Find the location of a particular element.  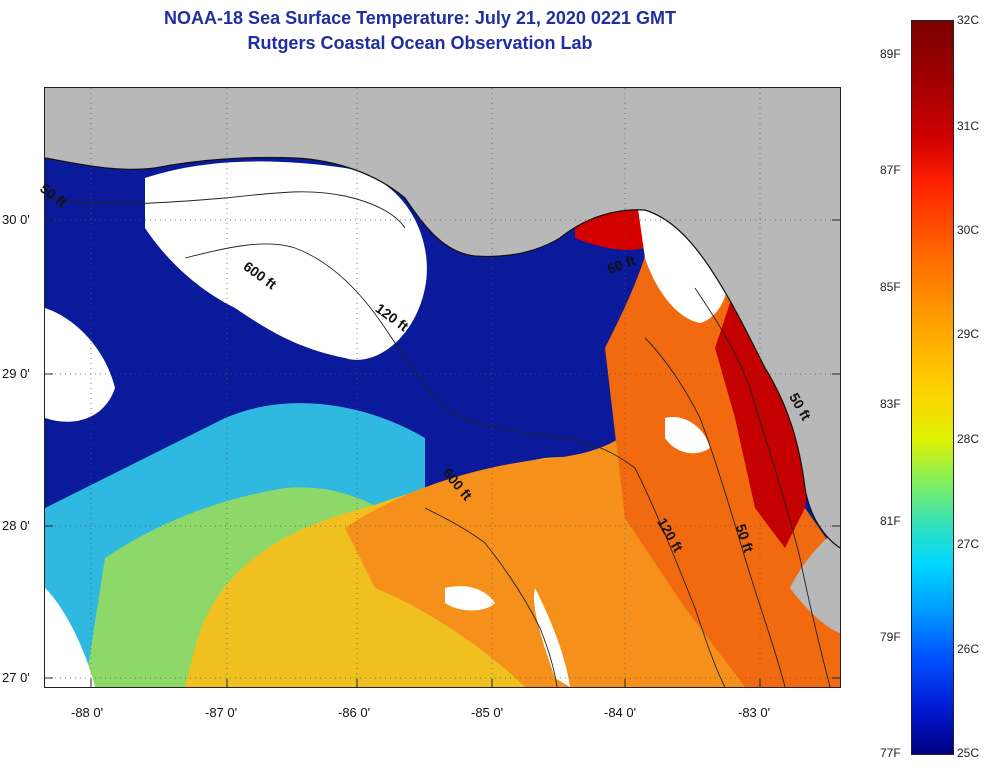

latitude-label: 30 0' is located at coordinates (16, 219).